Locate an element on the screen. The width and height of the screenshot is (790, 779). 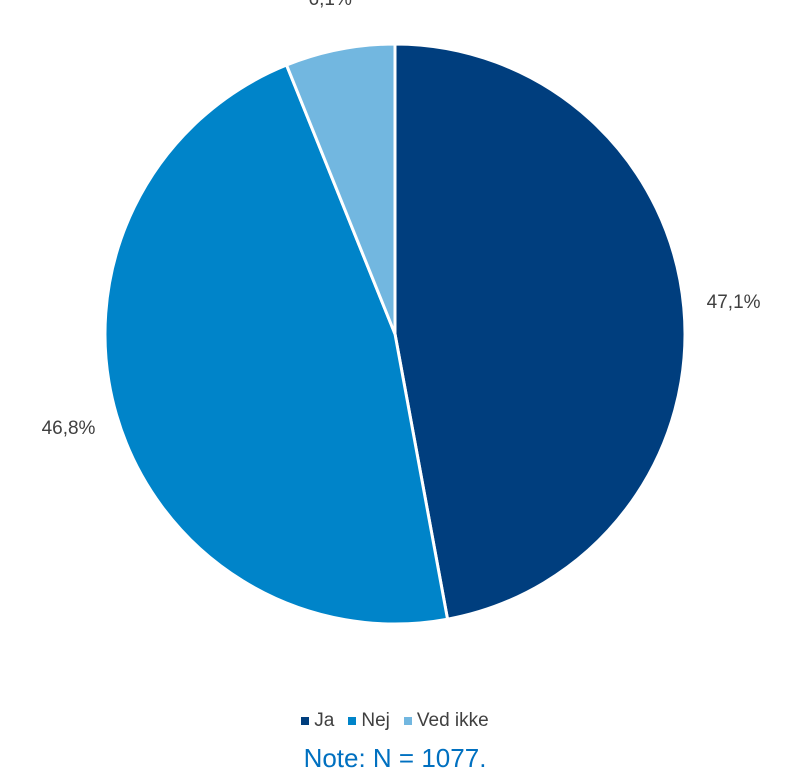
data-label-ja: 47,1% is located at coordinates (734, 302).